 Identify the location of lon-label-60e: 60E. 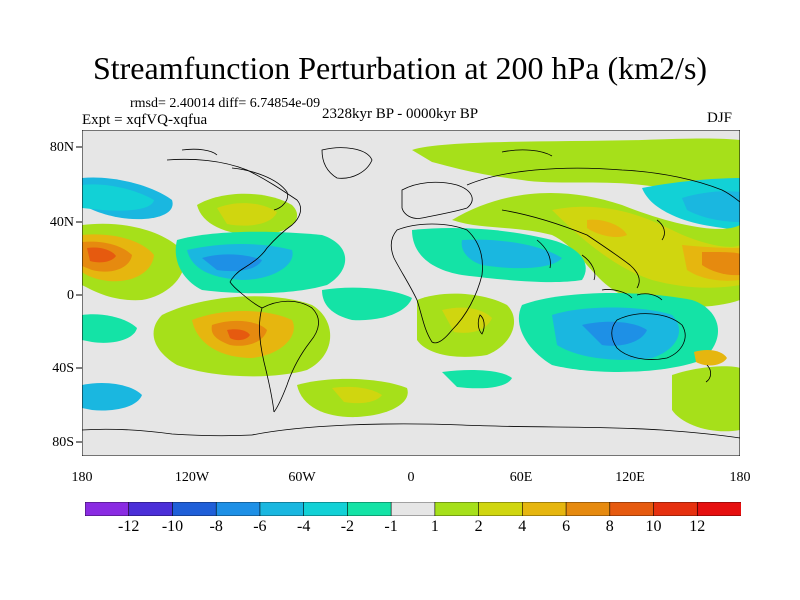
(521, 477).